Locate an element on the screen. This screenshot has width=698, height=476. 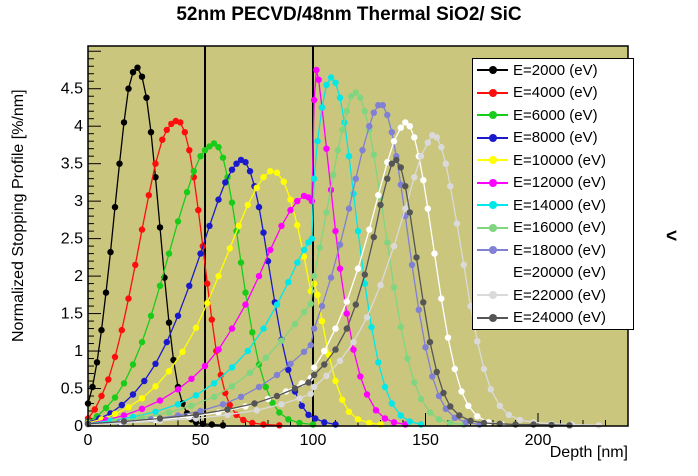
x-tick-label: 0 is located at coordinates (88, 440).